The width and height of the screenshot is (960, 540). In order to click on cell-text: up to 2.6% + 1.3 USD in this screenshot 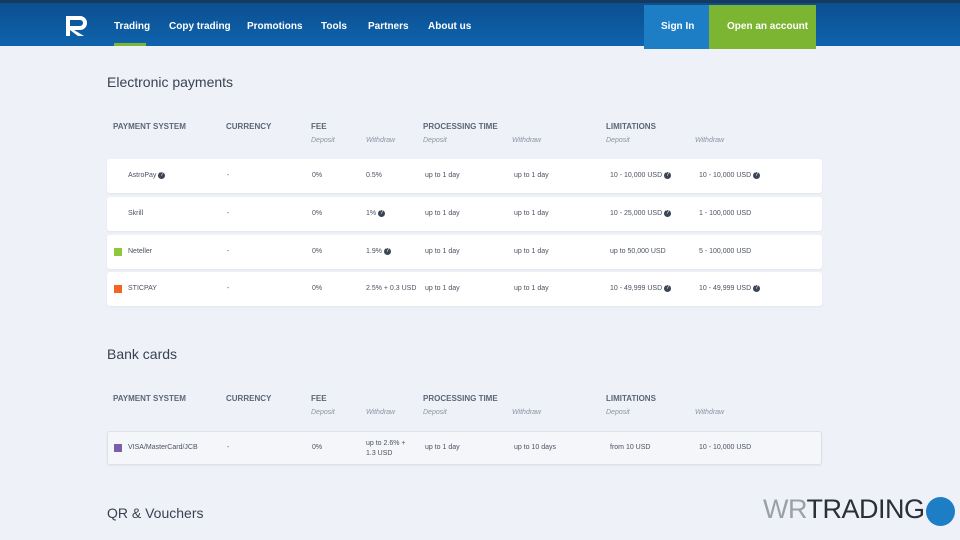, I will do `click(386, 448)`.